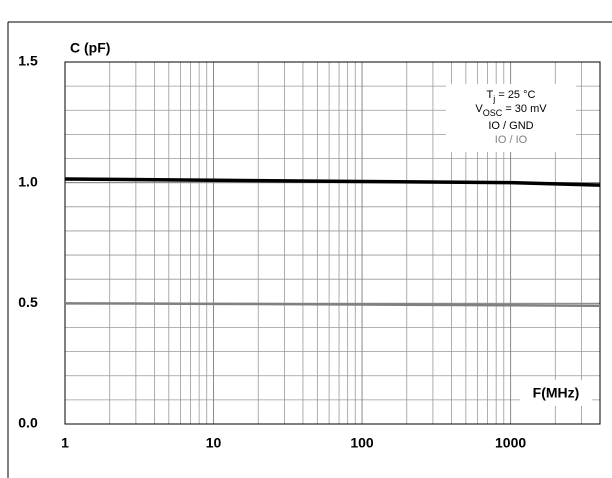 The width and height of the screenshot is (612, 478). I want to click on x-tick-label: 100, so click(362, 443).